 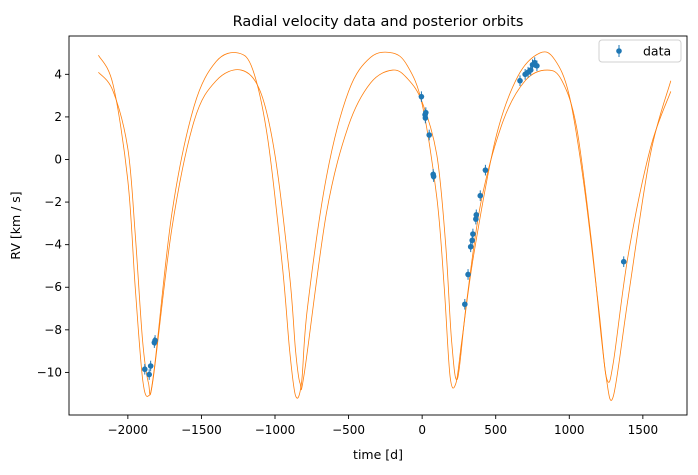 I want to click on y-tick-label: 0, so click(x=58, y=159).